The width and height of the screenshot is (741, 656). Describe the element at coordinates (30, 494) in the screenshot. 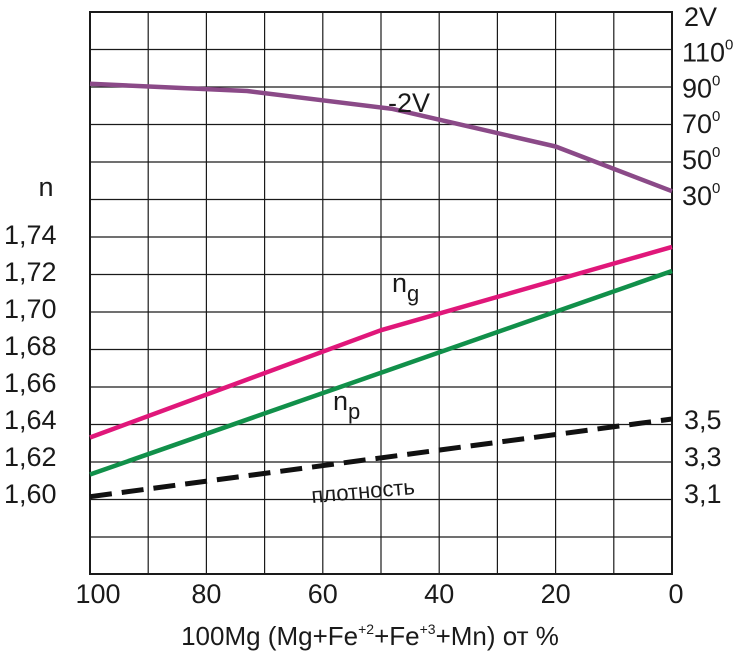

I see `y-tick-label: 1,60` at that location.